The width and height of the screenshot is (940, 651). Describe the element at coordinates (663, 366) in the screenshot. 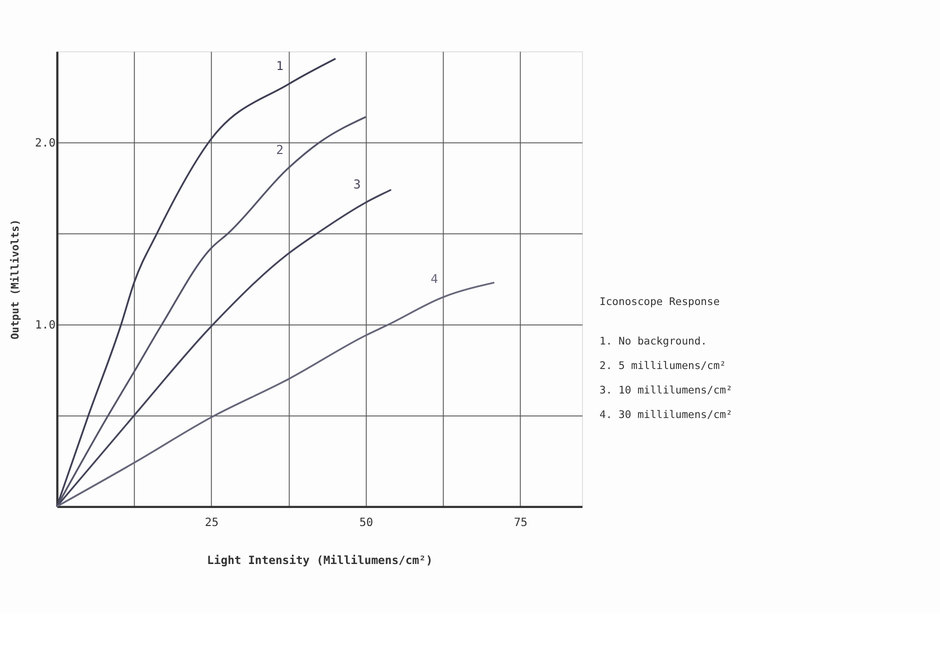

I see `text: 2. 5 millilumens/cm²` at that location.